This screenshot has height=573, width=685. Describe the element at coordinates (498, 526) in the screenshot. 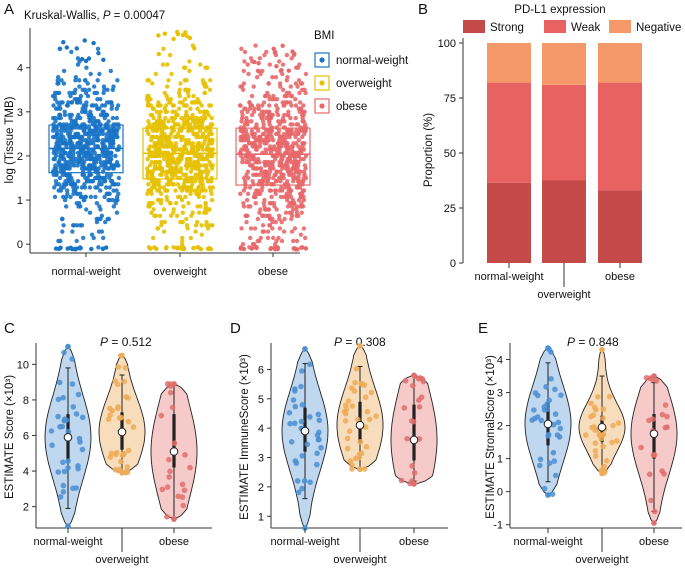

I see `y-tick-label: -1` at that location.